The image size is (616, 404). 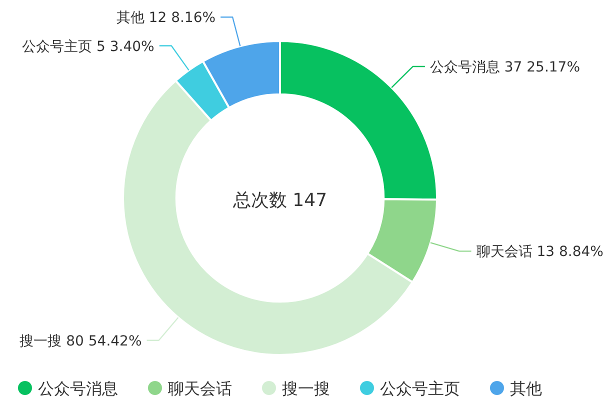 What do you see at coordinates (540, 252) in the screenshot?
I see `slice-label: 聊天会话 13 8.84%` at bounding box center [540, 252].